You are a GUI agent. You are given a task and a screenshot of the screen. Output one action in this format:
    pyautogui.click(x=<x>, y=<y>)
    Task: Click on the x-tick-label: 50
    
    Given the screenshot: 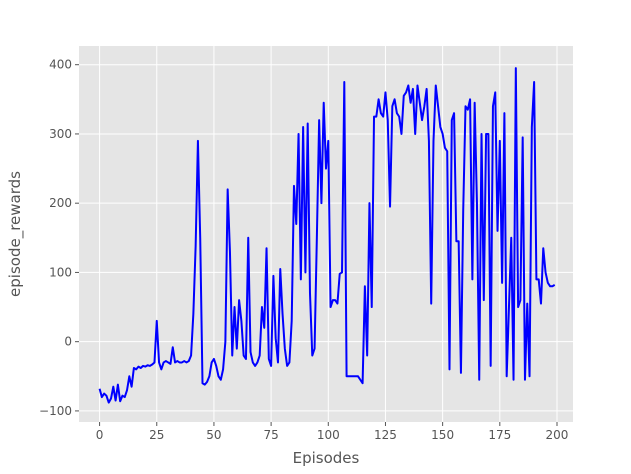 What is the action you would take?
    pyautogui.click(x=213, y=435)
    